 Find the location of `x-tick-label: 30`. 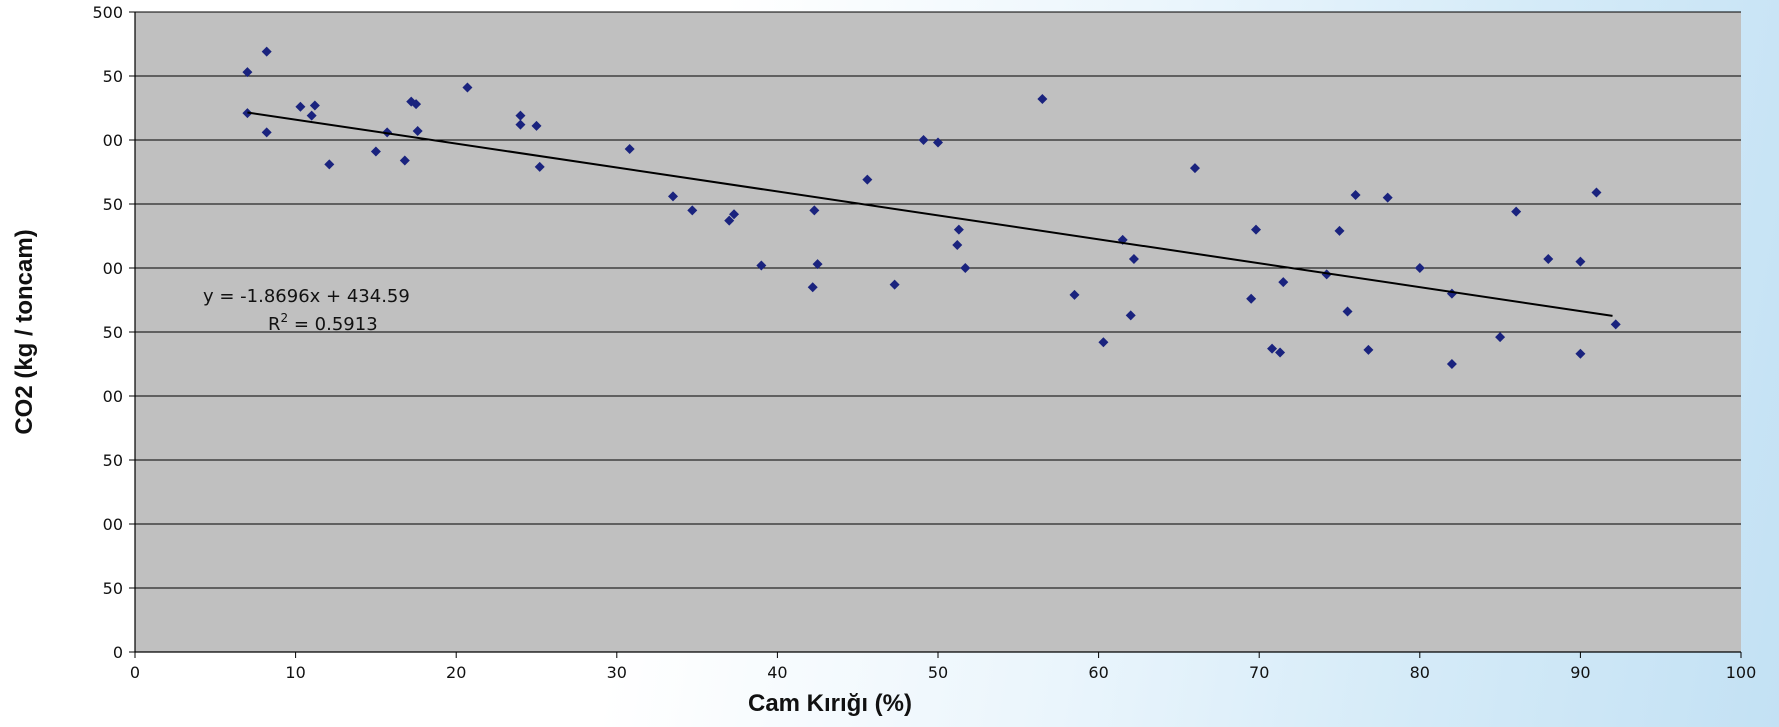

x-tick-label: 30 is located at coordinates (617, 672).